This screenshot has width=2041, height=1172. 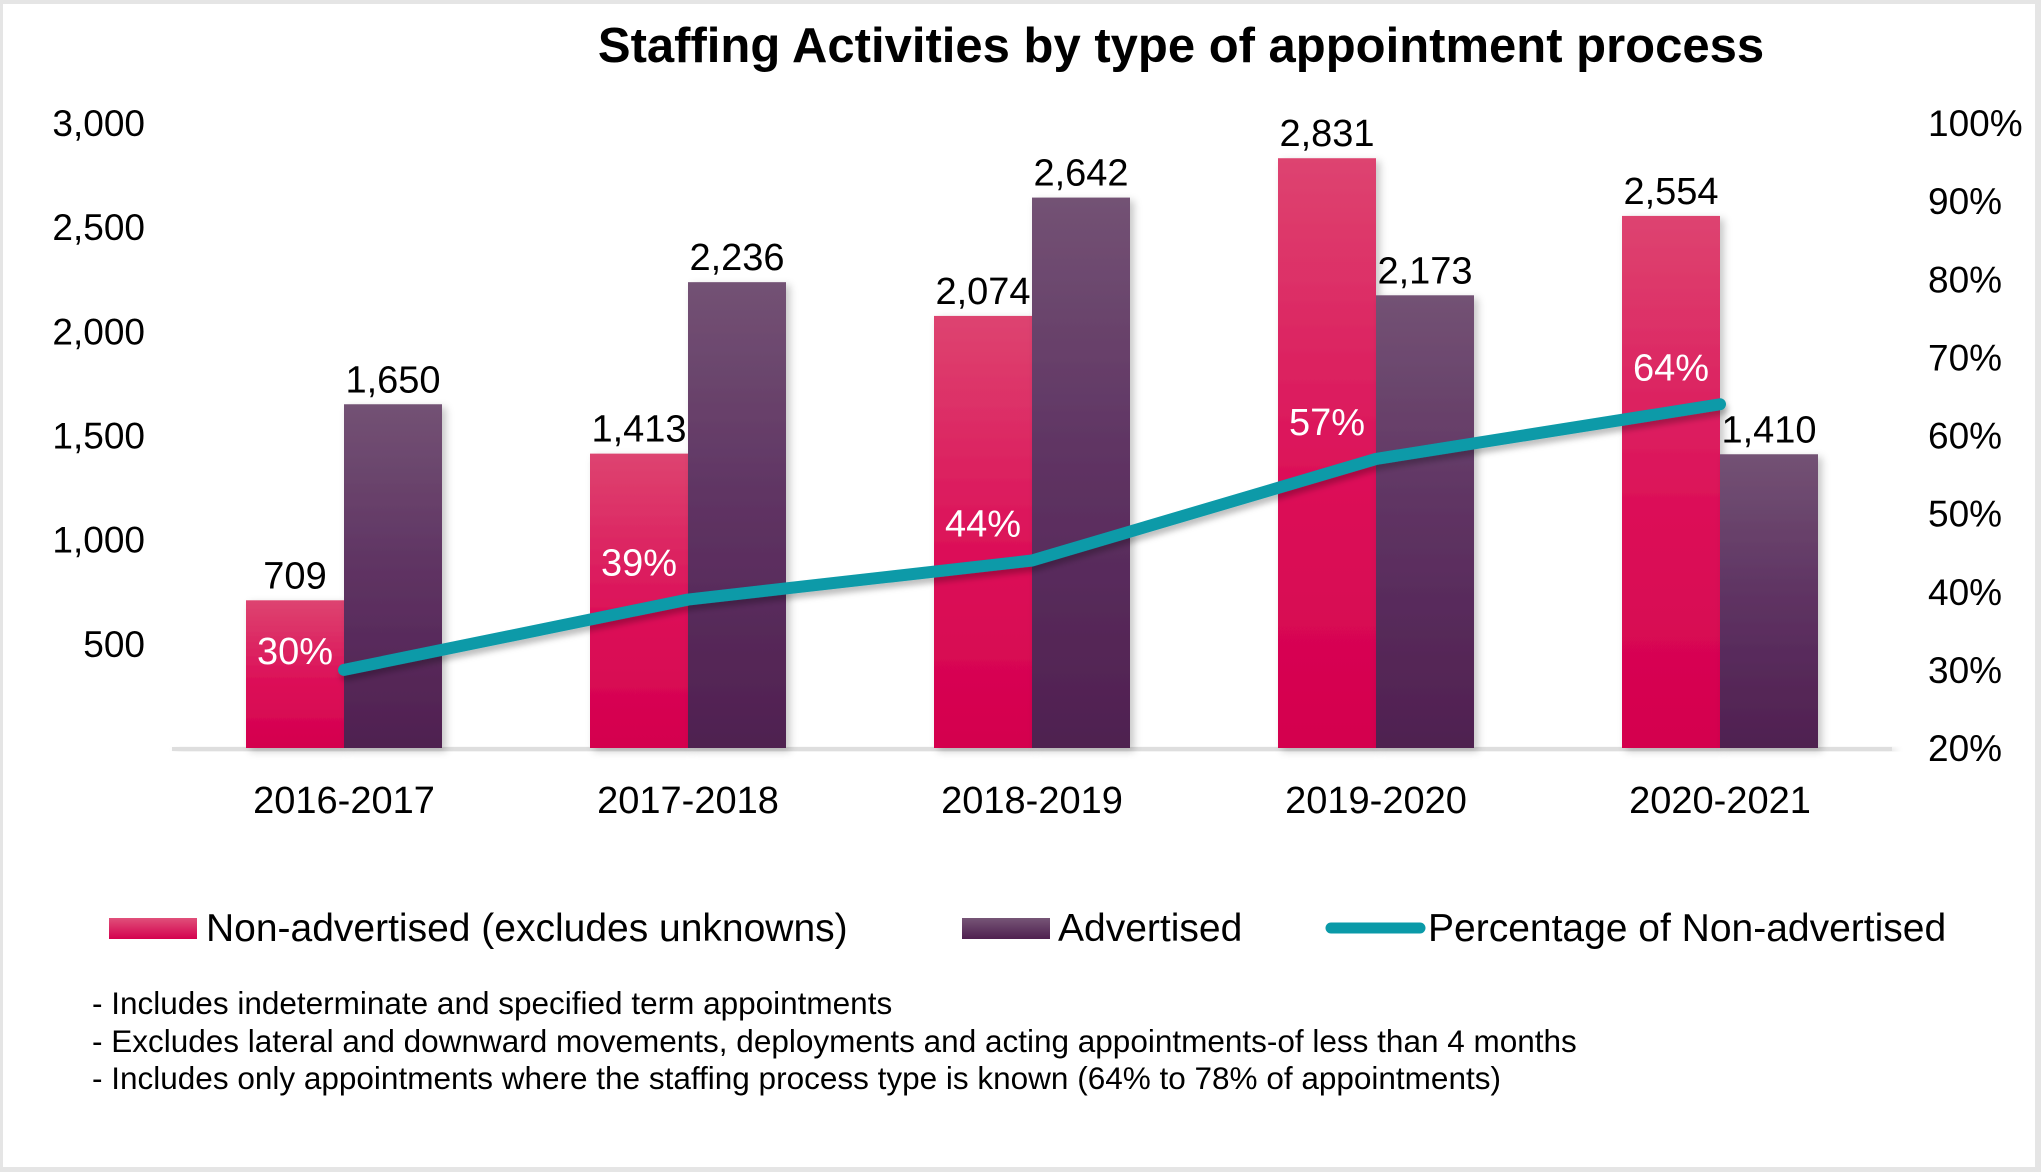 I want to click on right-axis-tick-label: 20%, so click(x=1965, y=748).